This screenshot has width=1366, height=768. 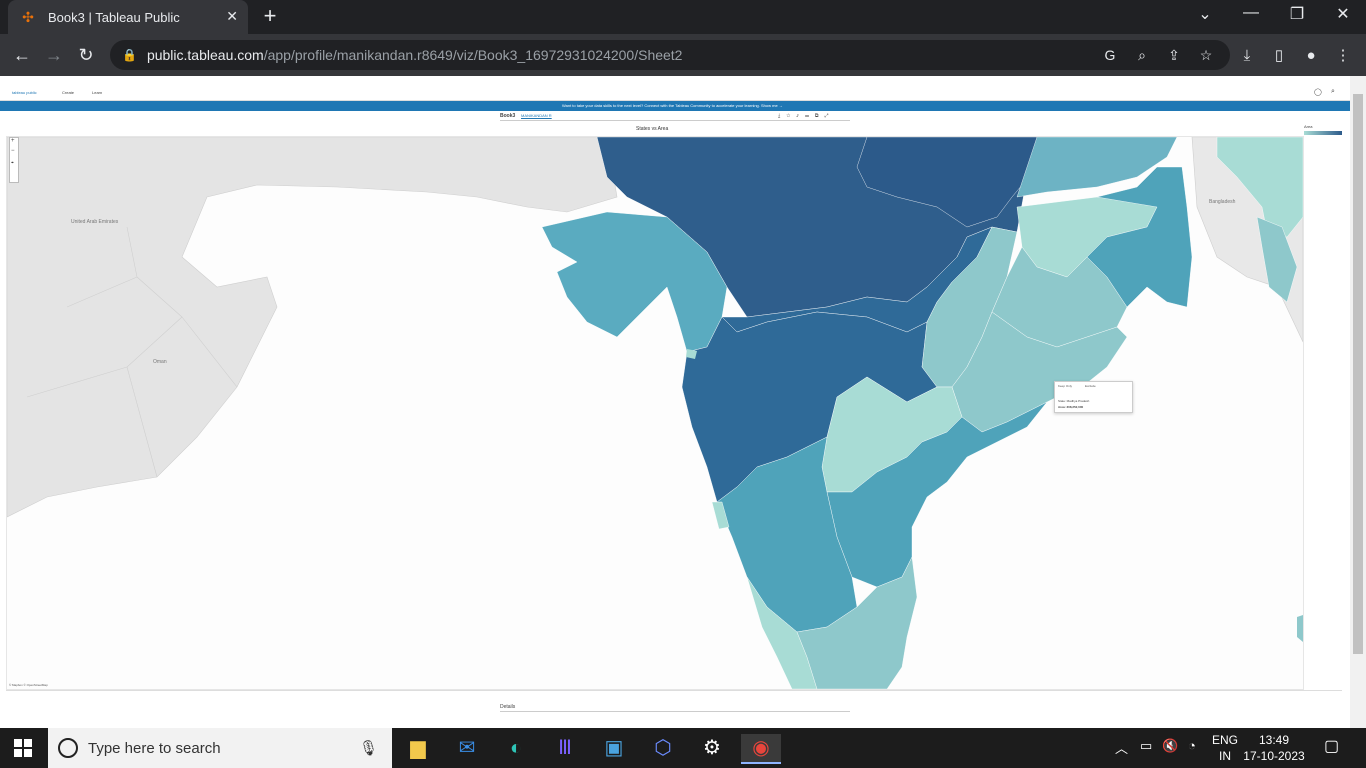 What do you see at coordinates (634, 282) in the screenshot?
I see `state-gujarat` at bounding box center [634, 282].